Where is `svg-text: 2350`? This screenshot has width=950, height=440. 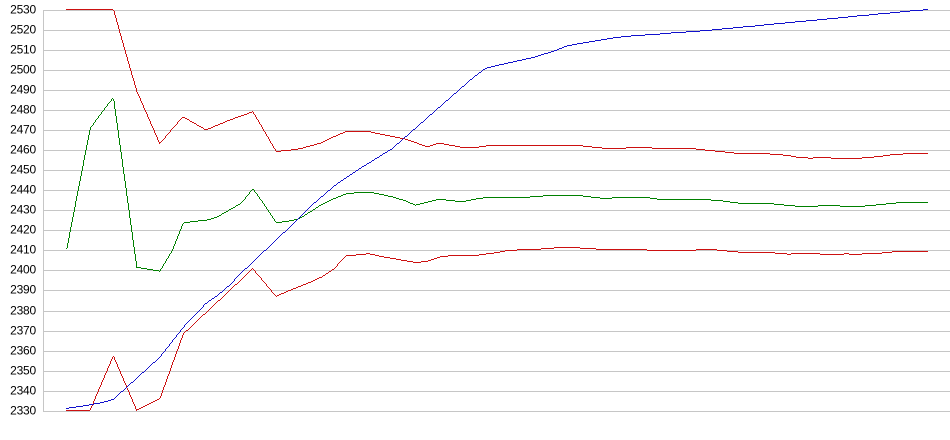 svg-text: 2350 is located at coordinates (23, 370).